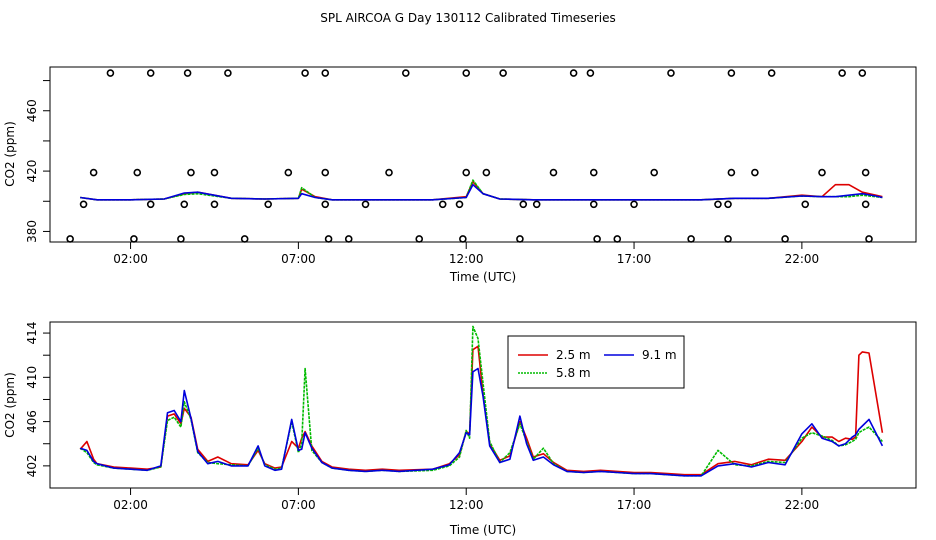  I want to click on legend: 2.5 m 5.8 m 9.1 m, so click(596, 362).